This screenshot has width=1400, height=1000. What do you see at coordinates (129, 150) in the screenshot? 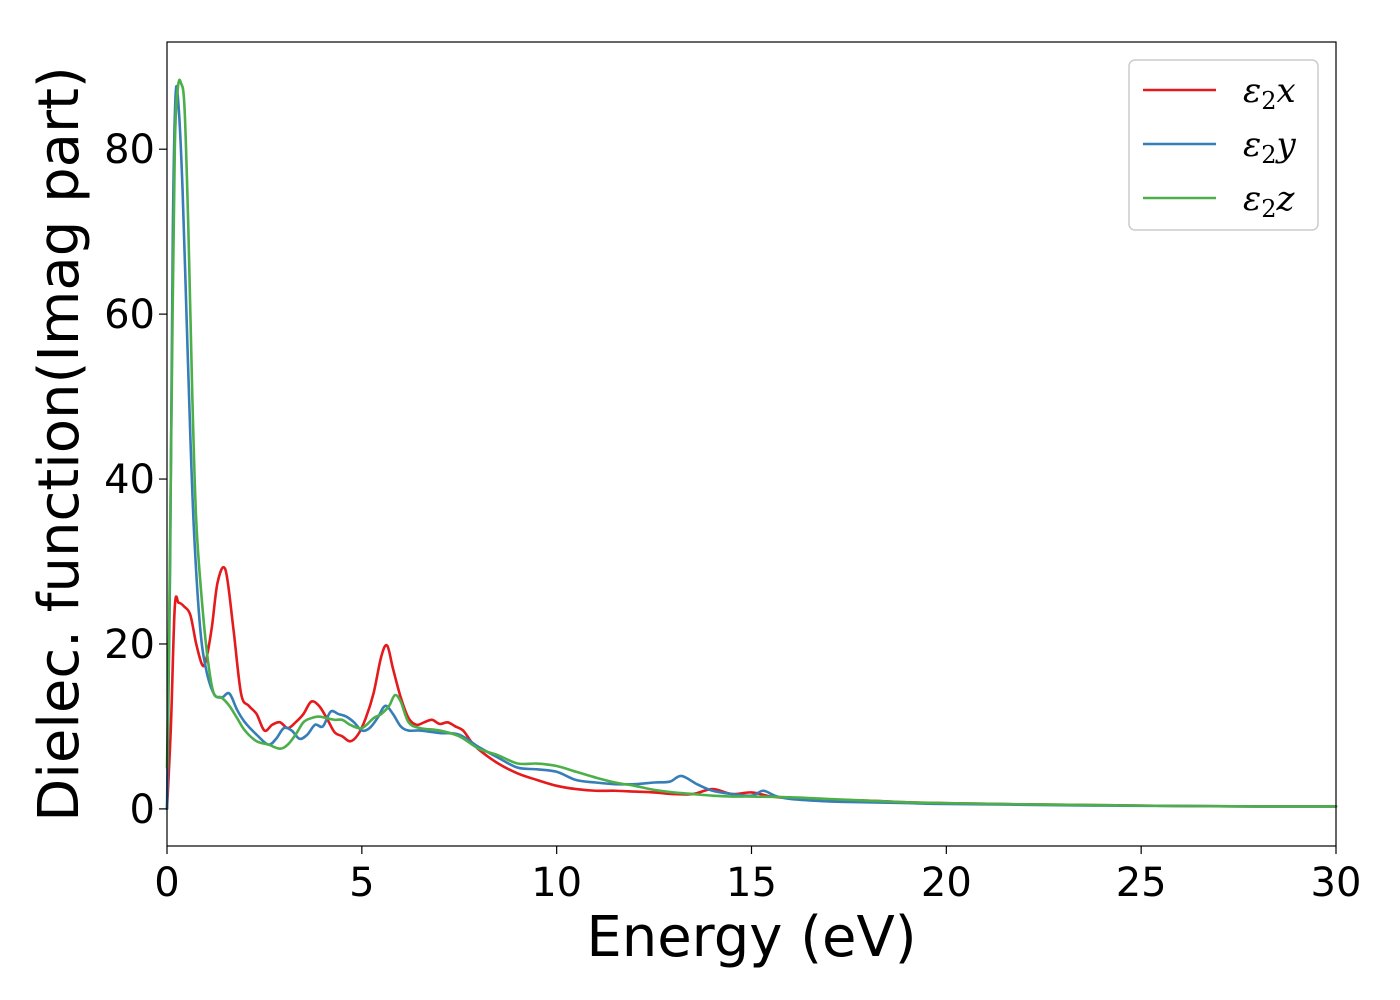
I see `y-tick-label: 80` at bounding box center [129, 150].